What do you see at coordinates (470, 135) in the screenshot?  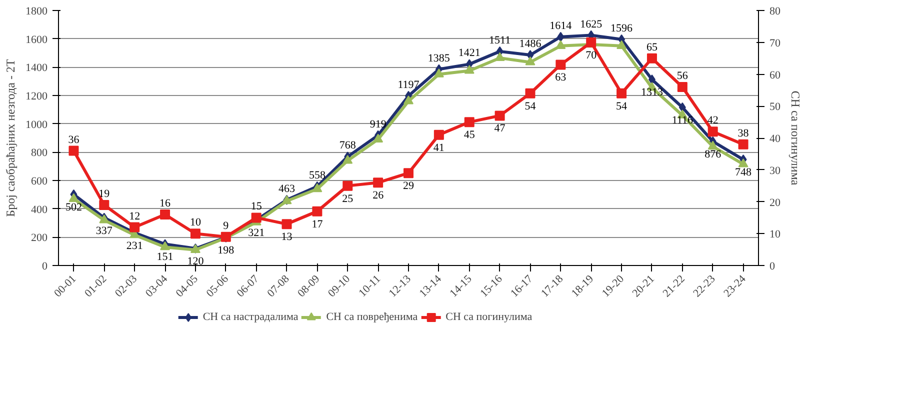 I see `data-label: 45` at bounding box center [470, 135].